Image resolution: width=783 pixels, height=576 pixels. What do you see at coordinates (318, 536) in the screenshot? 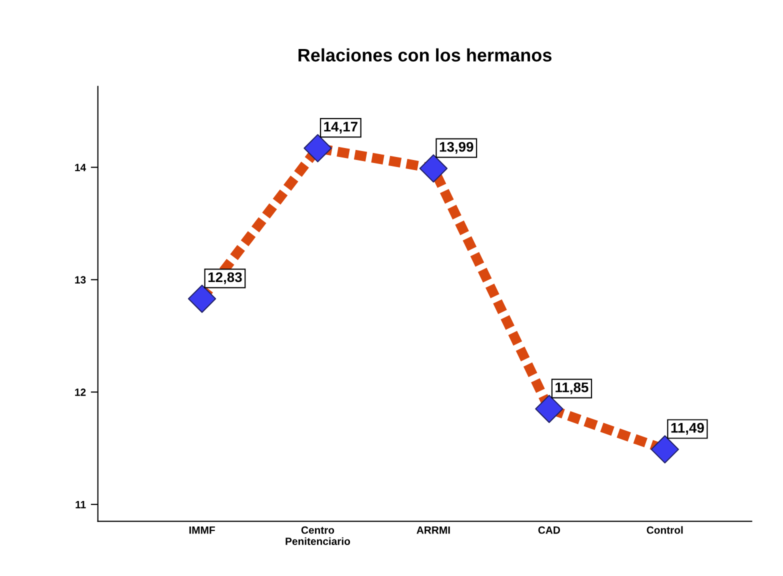
I see `x-tick-label: Centro Penitenciario` at bounding box center [318, 536].